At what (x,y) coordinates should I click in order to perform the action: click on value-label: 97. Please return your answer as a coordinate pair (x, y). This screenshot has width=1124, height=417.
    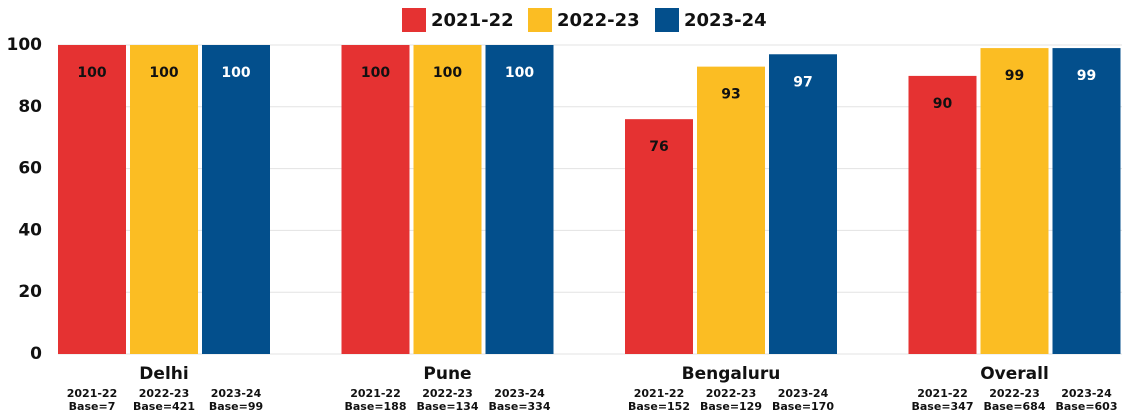
    Looking at the image, I should click on (802, 82).